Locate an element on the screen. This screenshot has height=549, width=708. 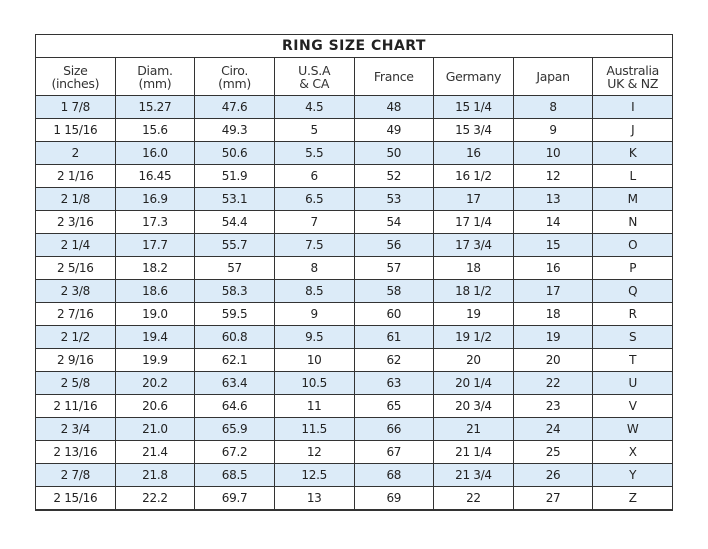
table-cell: 2 1/8 is located at coordinates (75, 199).